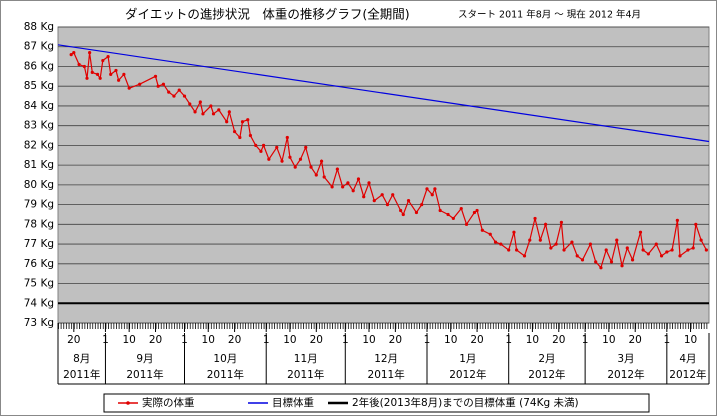  What do you see at coordinates (39, 106) in the screenshot?
I see `y-tick-label: 84 Kg` at bounding box center [39, 106].